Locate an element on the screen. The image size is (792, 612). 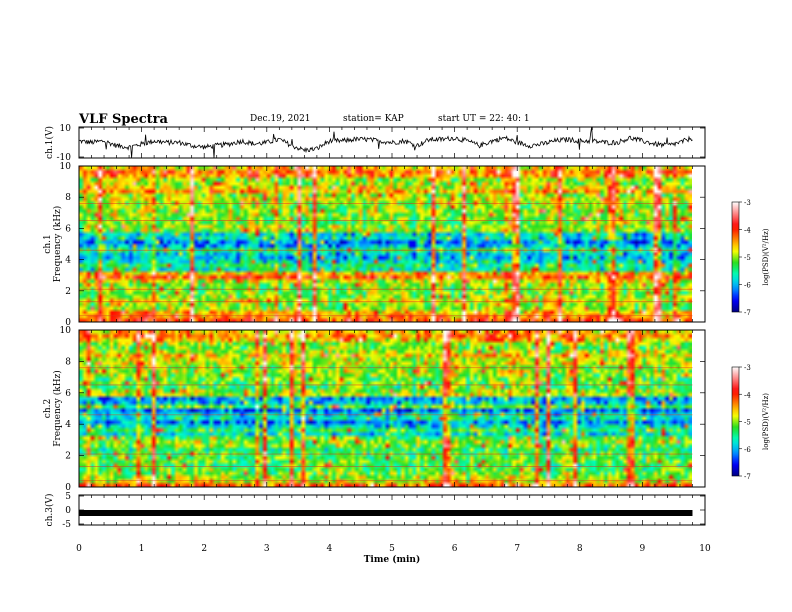
ch2-spectrogram-ylabel: ch.2 Frequency (kHz) is located at coordinates (53, 408).